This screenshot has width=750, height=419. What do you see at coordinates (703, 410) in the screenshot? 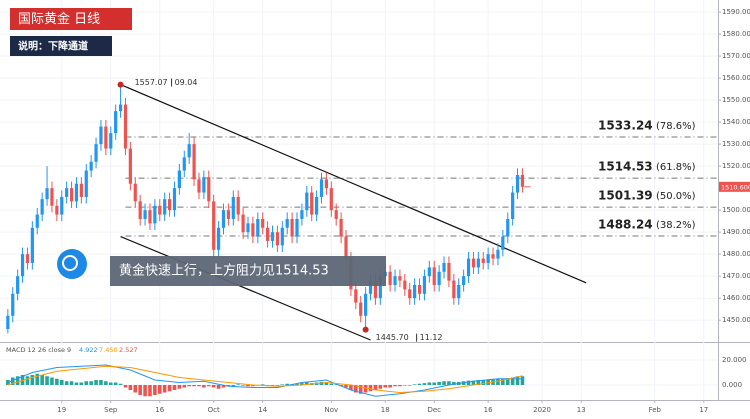
I see `x-tick-label: 17` at bounding box center [703, 410].